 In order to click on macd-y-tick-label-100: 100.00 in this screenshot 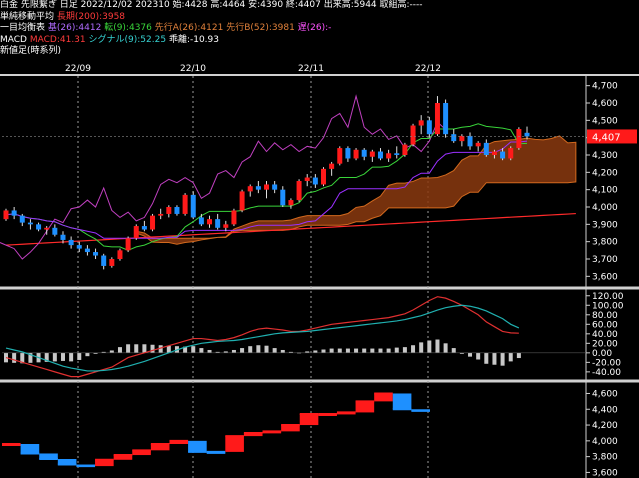, I will do `click(608, 306)`.